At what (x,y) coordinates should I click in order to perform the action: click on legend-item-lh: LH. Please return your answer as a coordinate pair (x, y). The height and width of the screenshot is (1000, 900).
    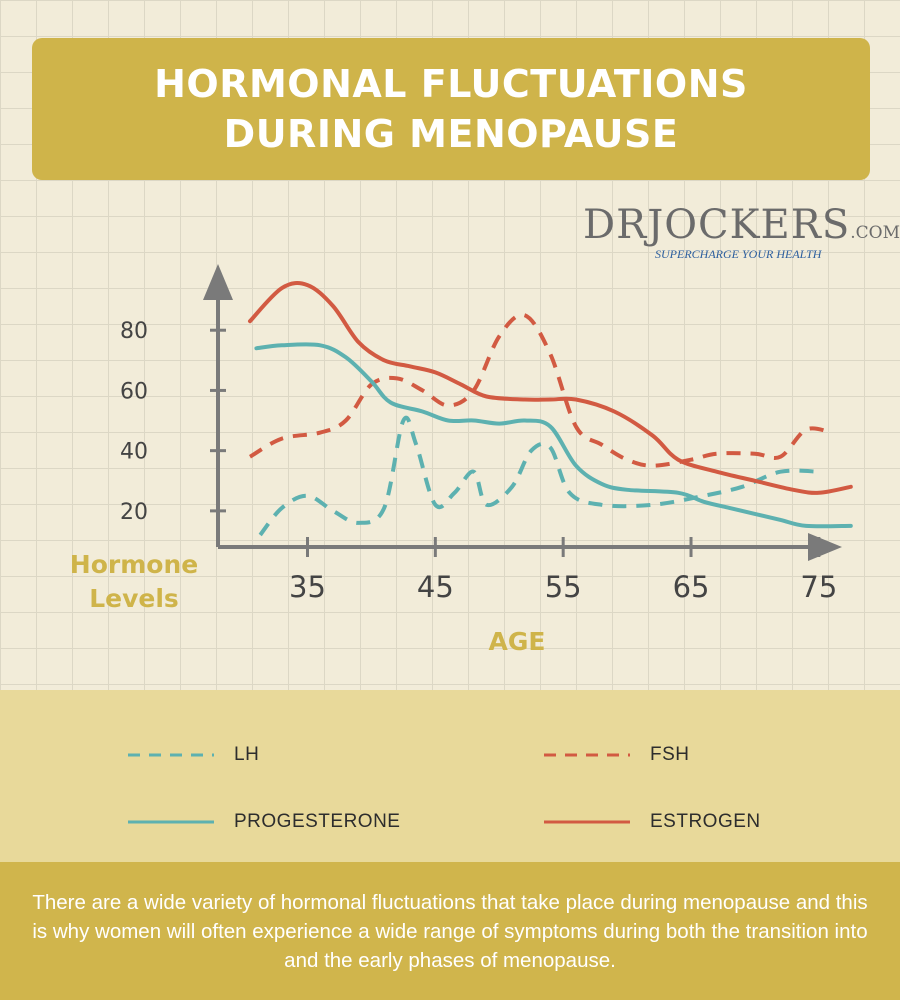
    Looking at the image, I should click on (193, 755).